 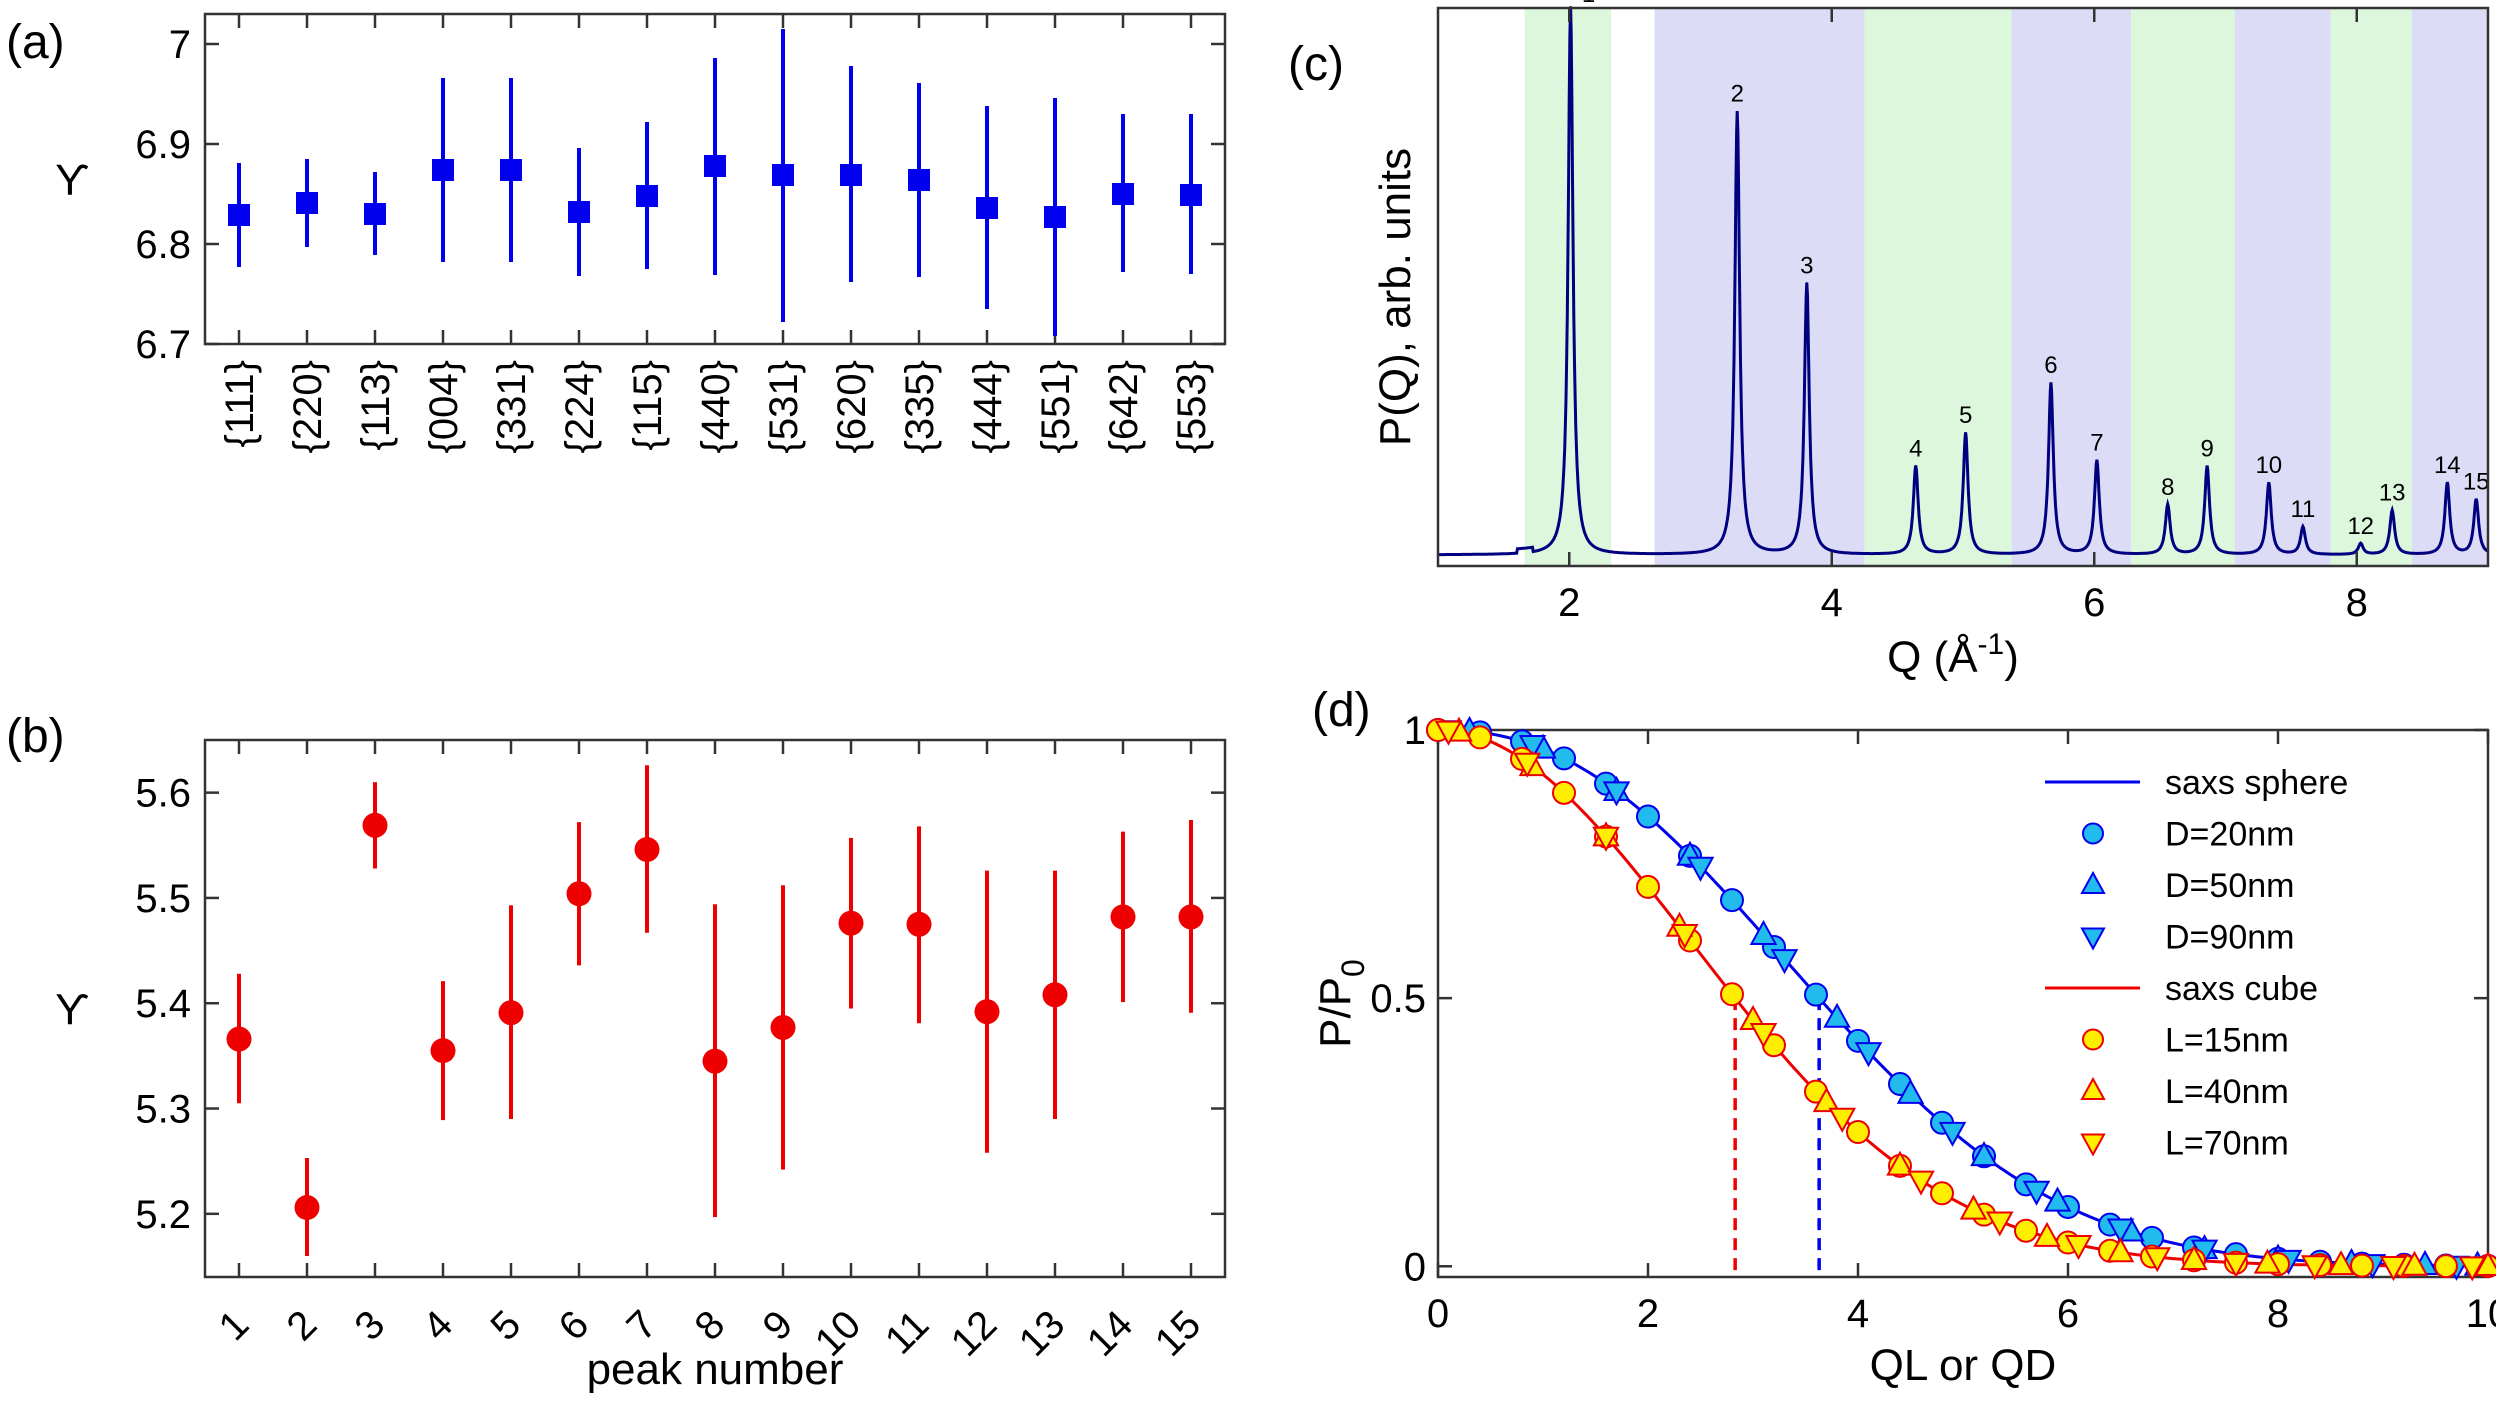 I want to click on y-axis-label-sub: 0, so click(x=1353, y=968).